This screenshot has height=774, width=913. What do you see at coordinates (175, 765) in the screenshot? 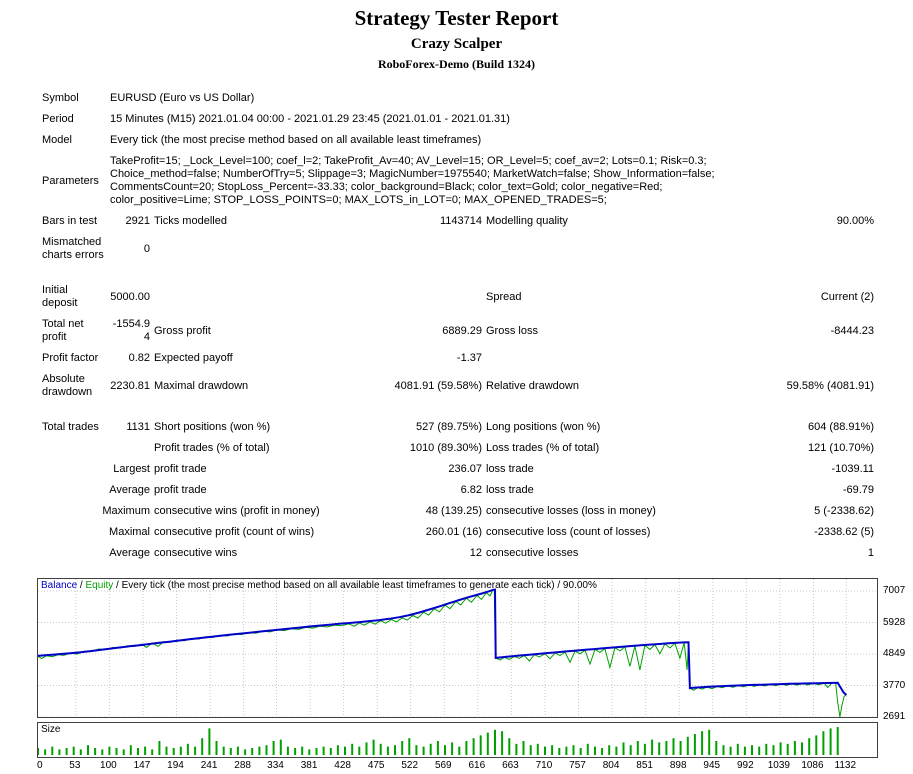
I see `x-axis-label: 194` at bounding box center [175, 765].